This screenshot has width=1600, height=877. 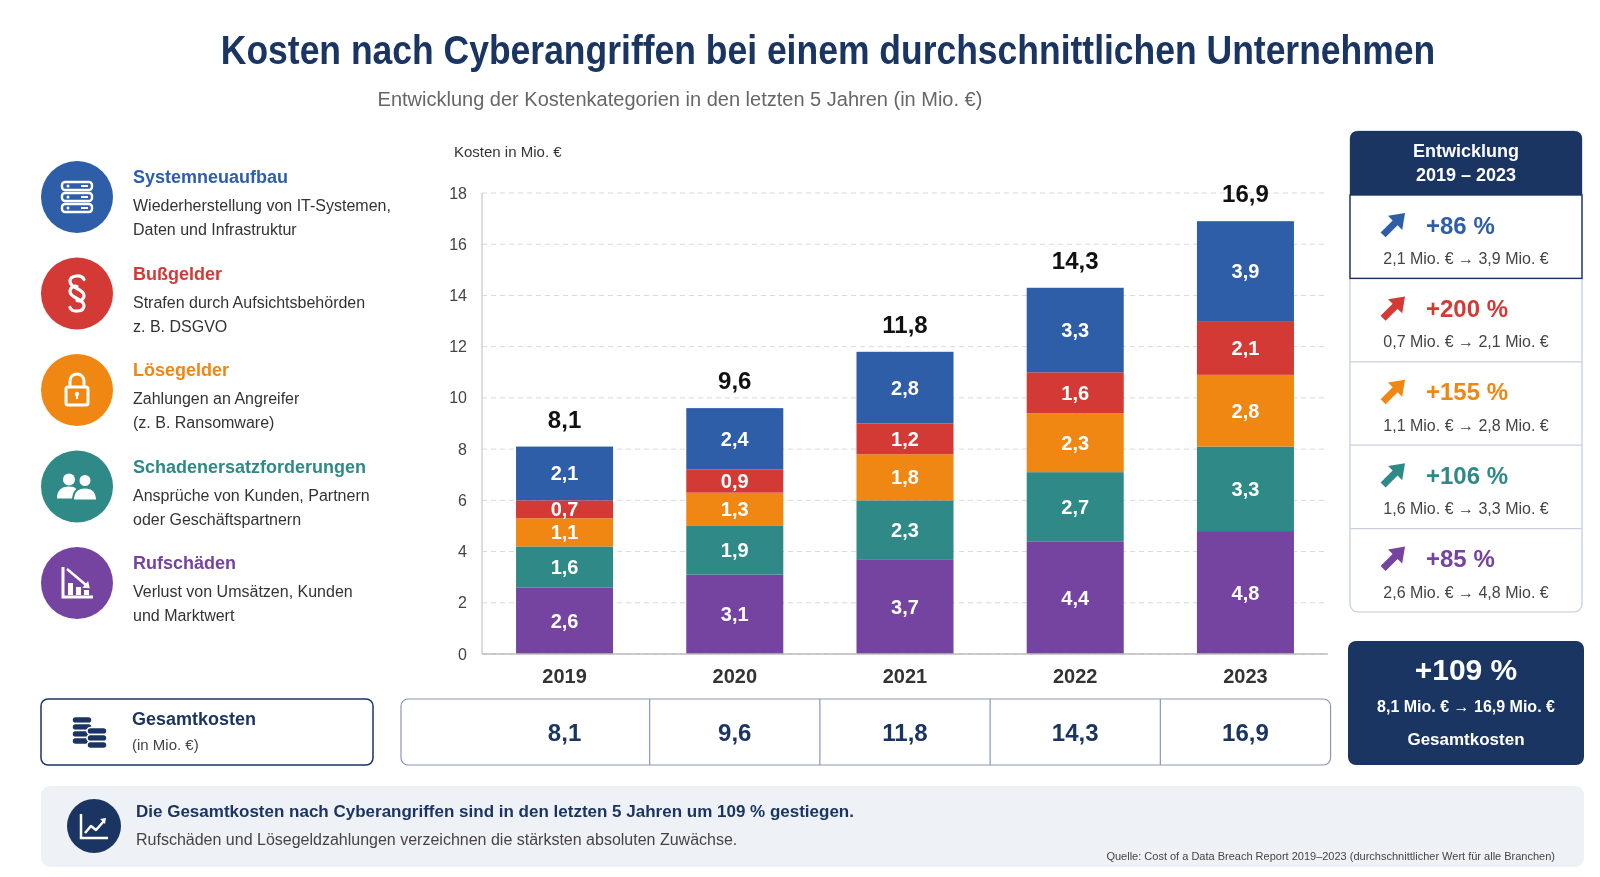 I want to click on text: 1,1 Mio. € → 2,8 Mio. €, so click(x=1466, y=425).